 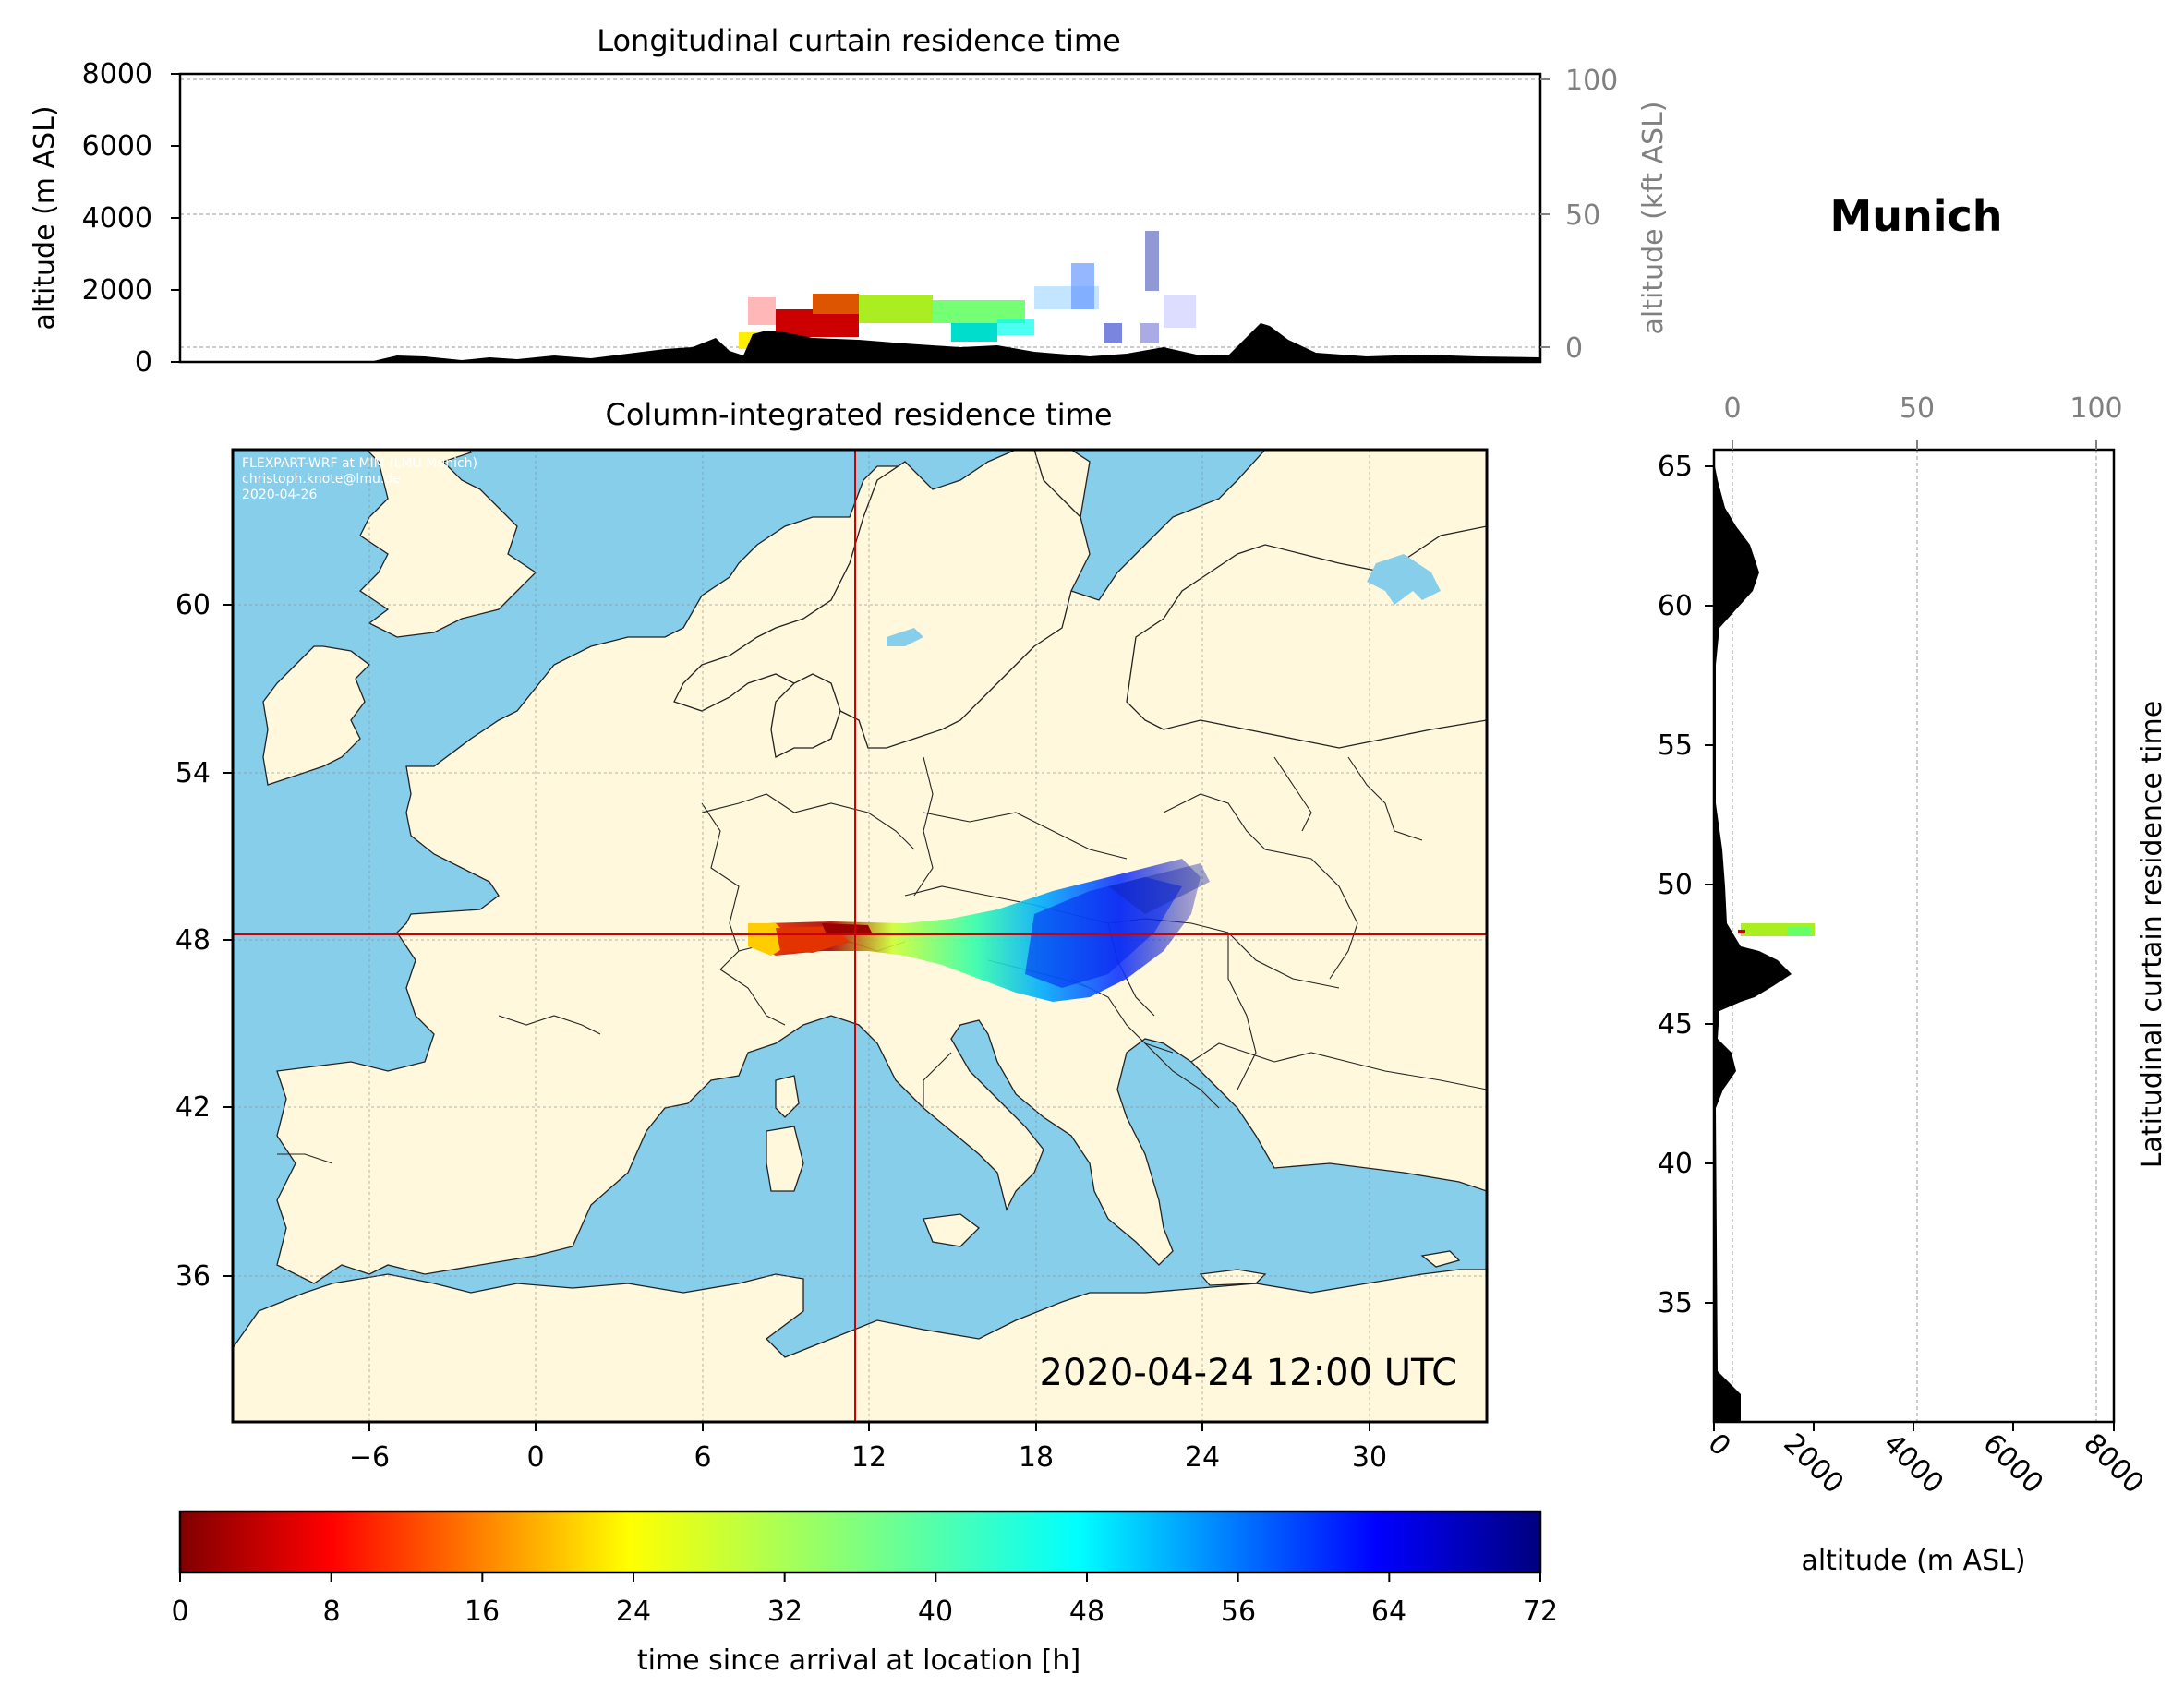 I want to click on column-residence-plume, so click(x=979, y=930).